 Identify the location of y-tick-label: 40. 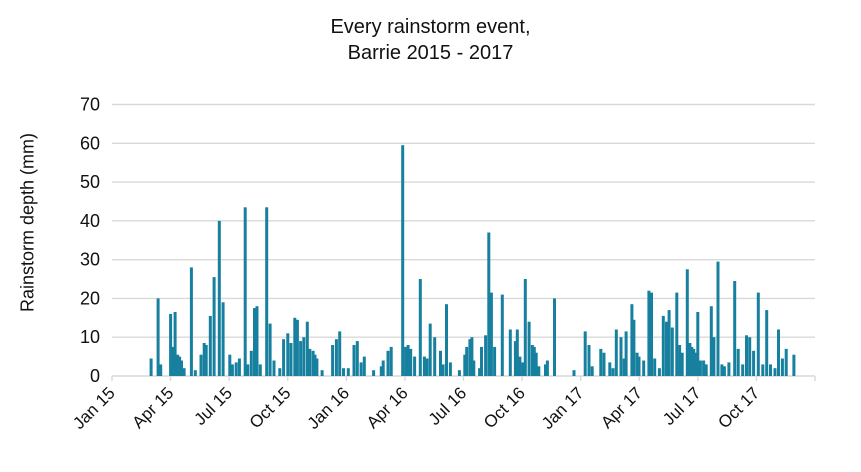
(90, 221).